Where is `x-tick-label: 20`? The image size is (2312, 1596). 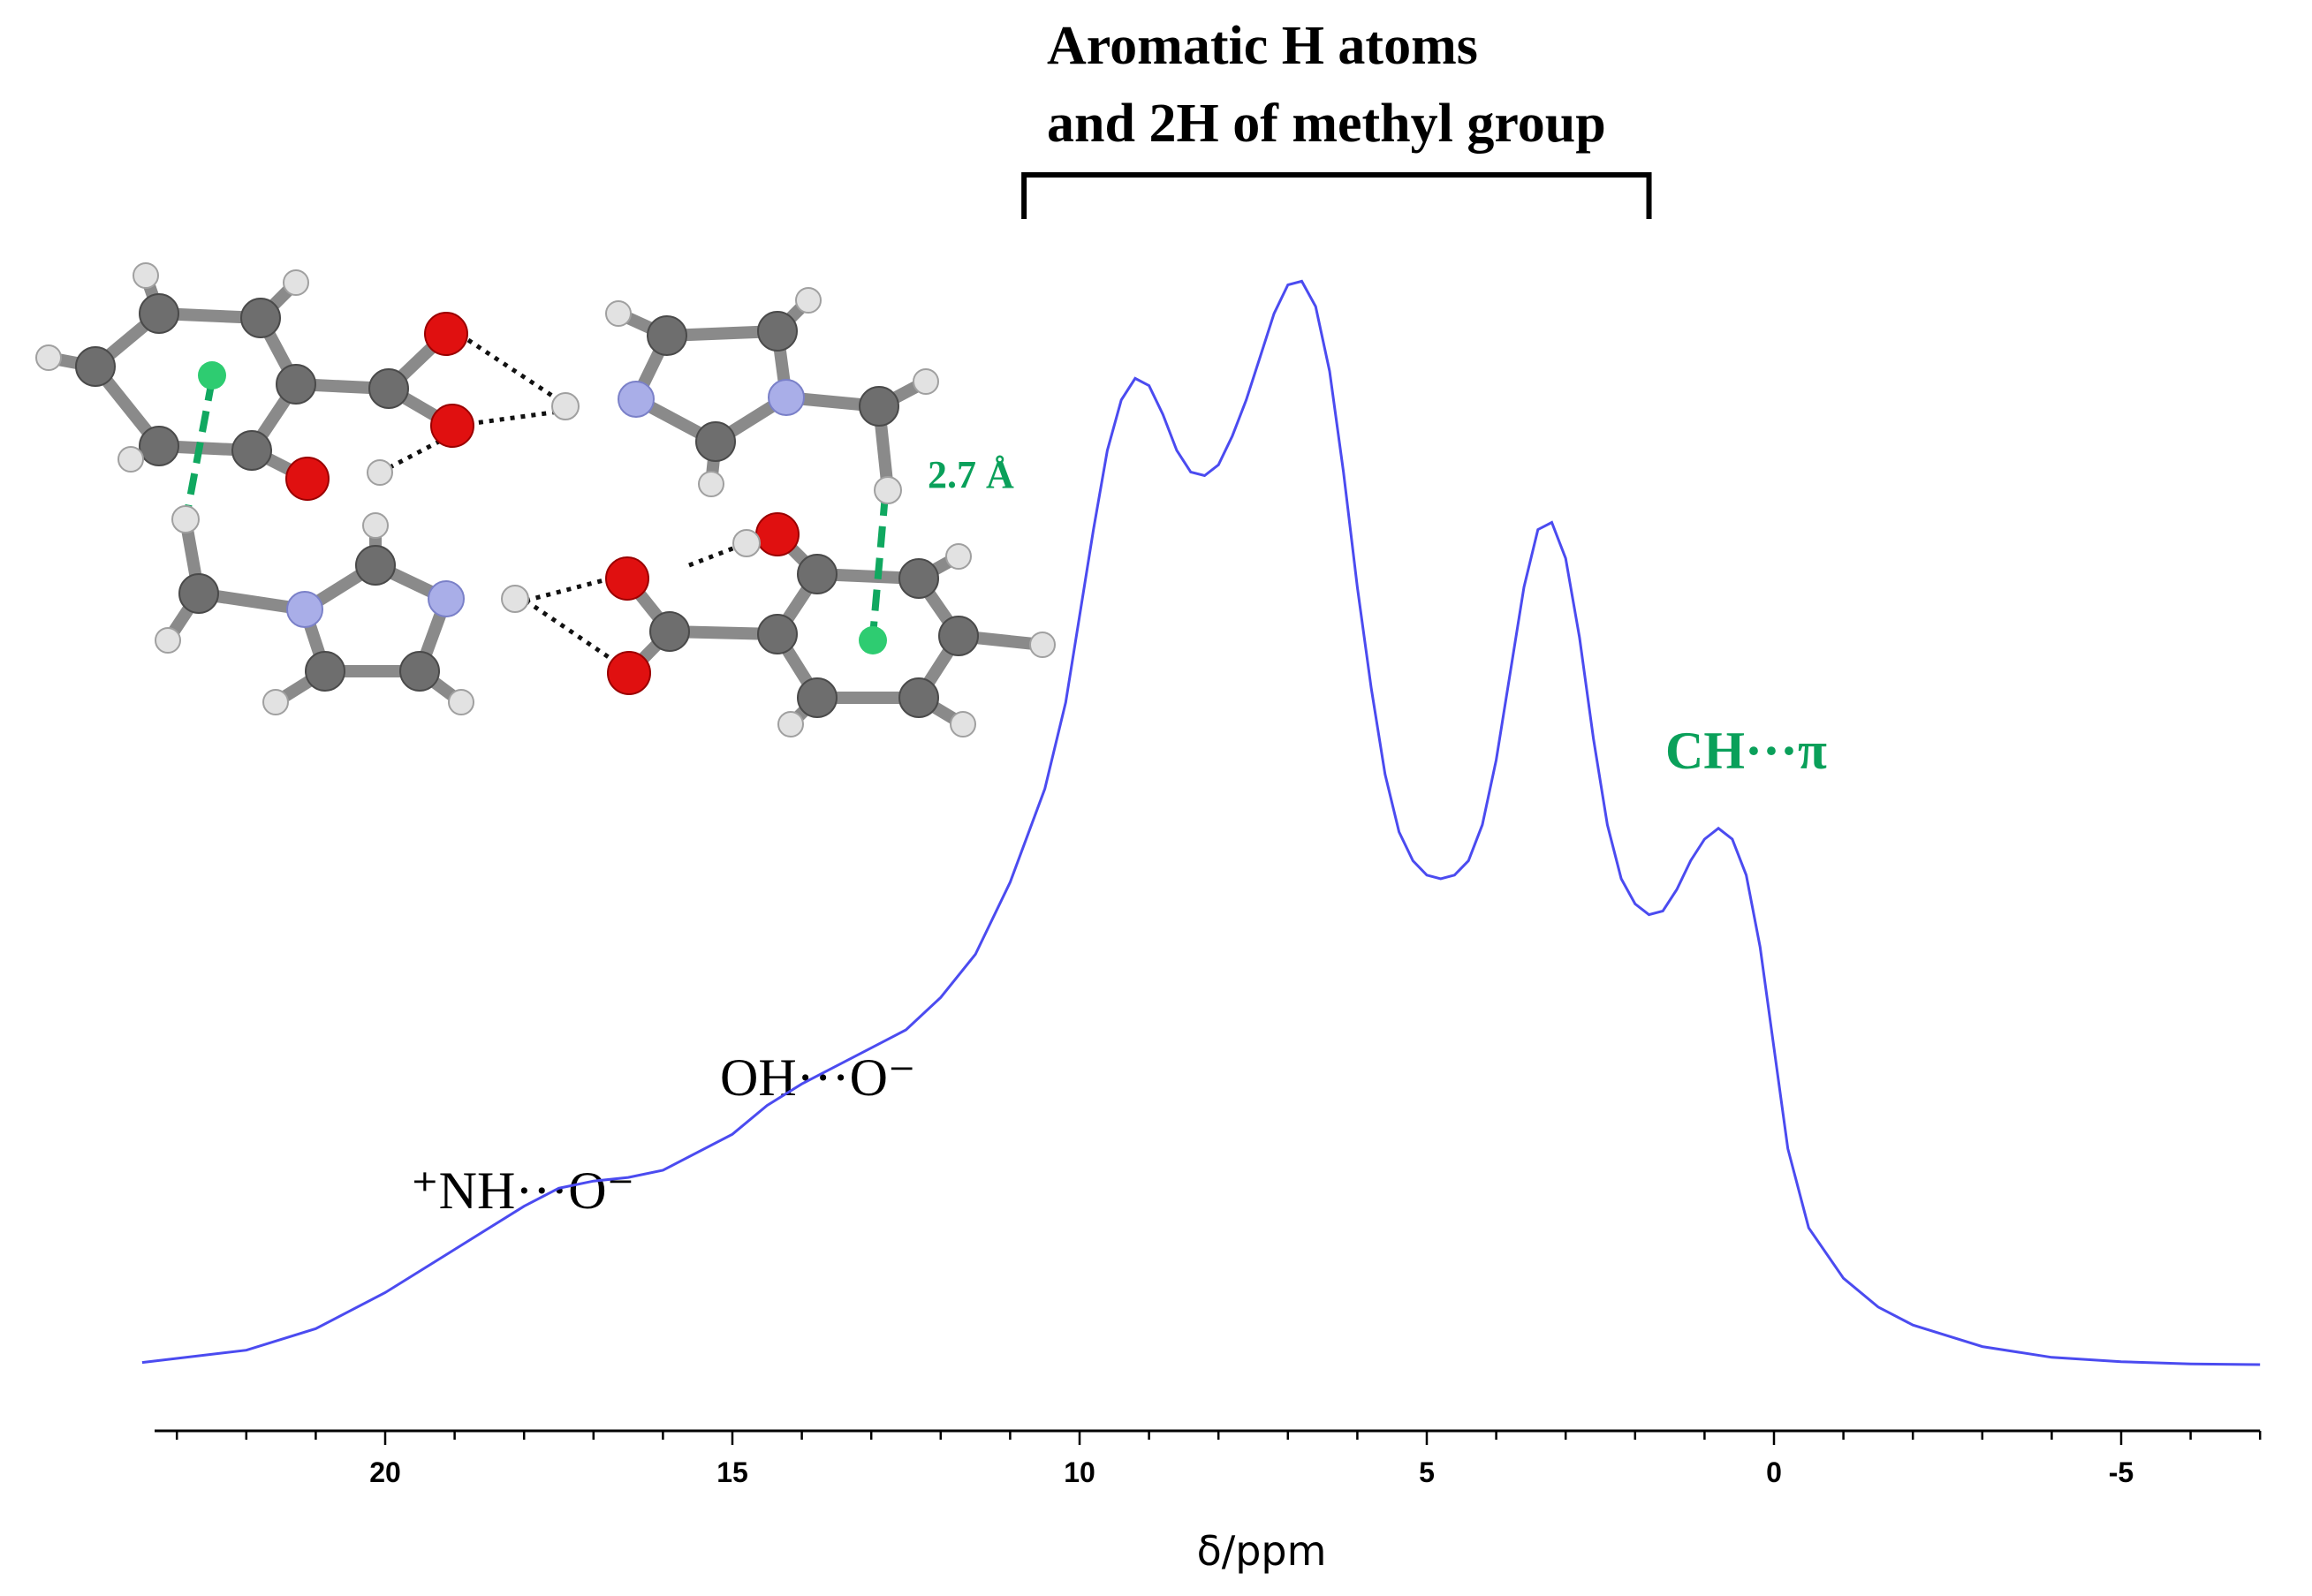
x-tick-label: 20 is located at coordinates (385, 1472).